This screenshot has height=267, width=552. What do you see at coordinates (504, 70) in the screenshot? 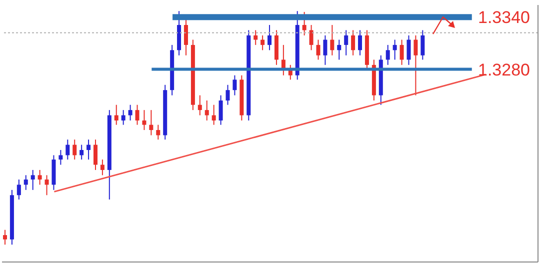
I see `y-tick-label: 1.3280` at bounding box center [504, 70].